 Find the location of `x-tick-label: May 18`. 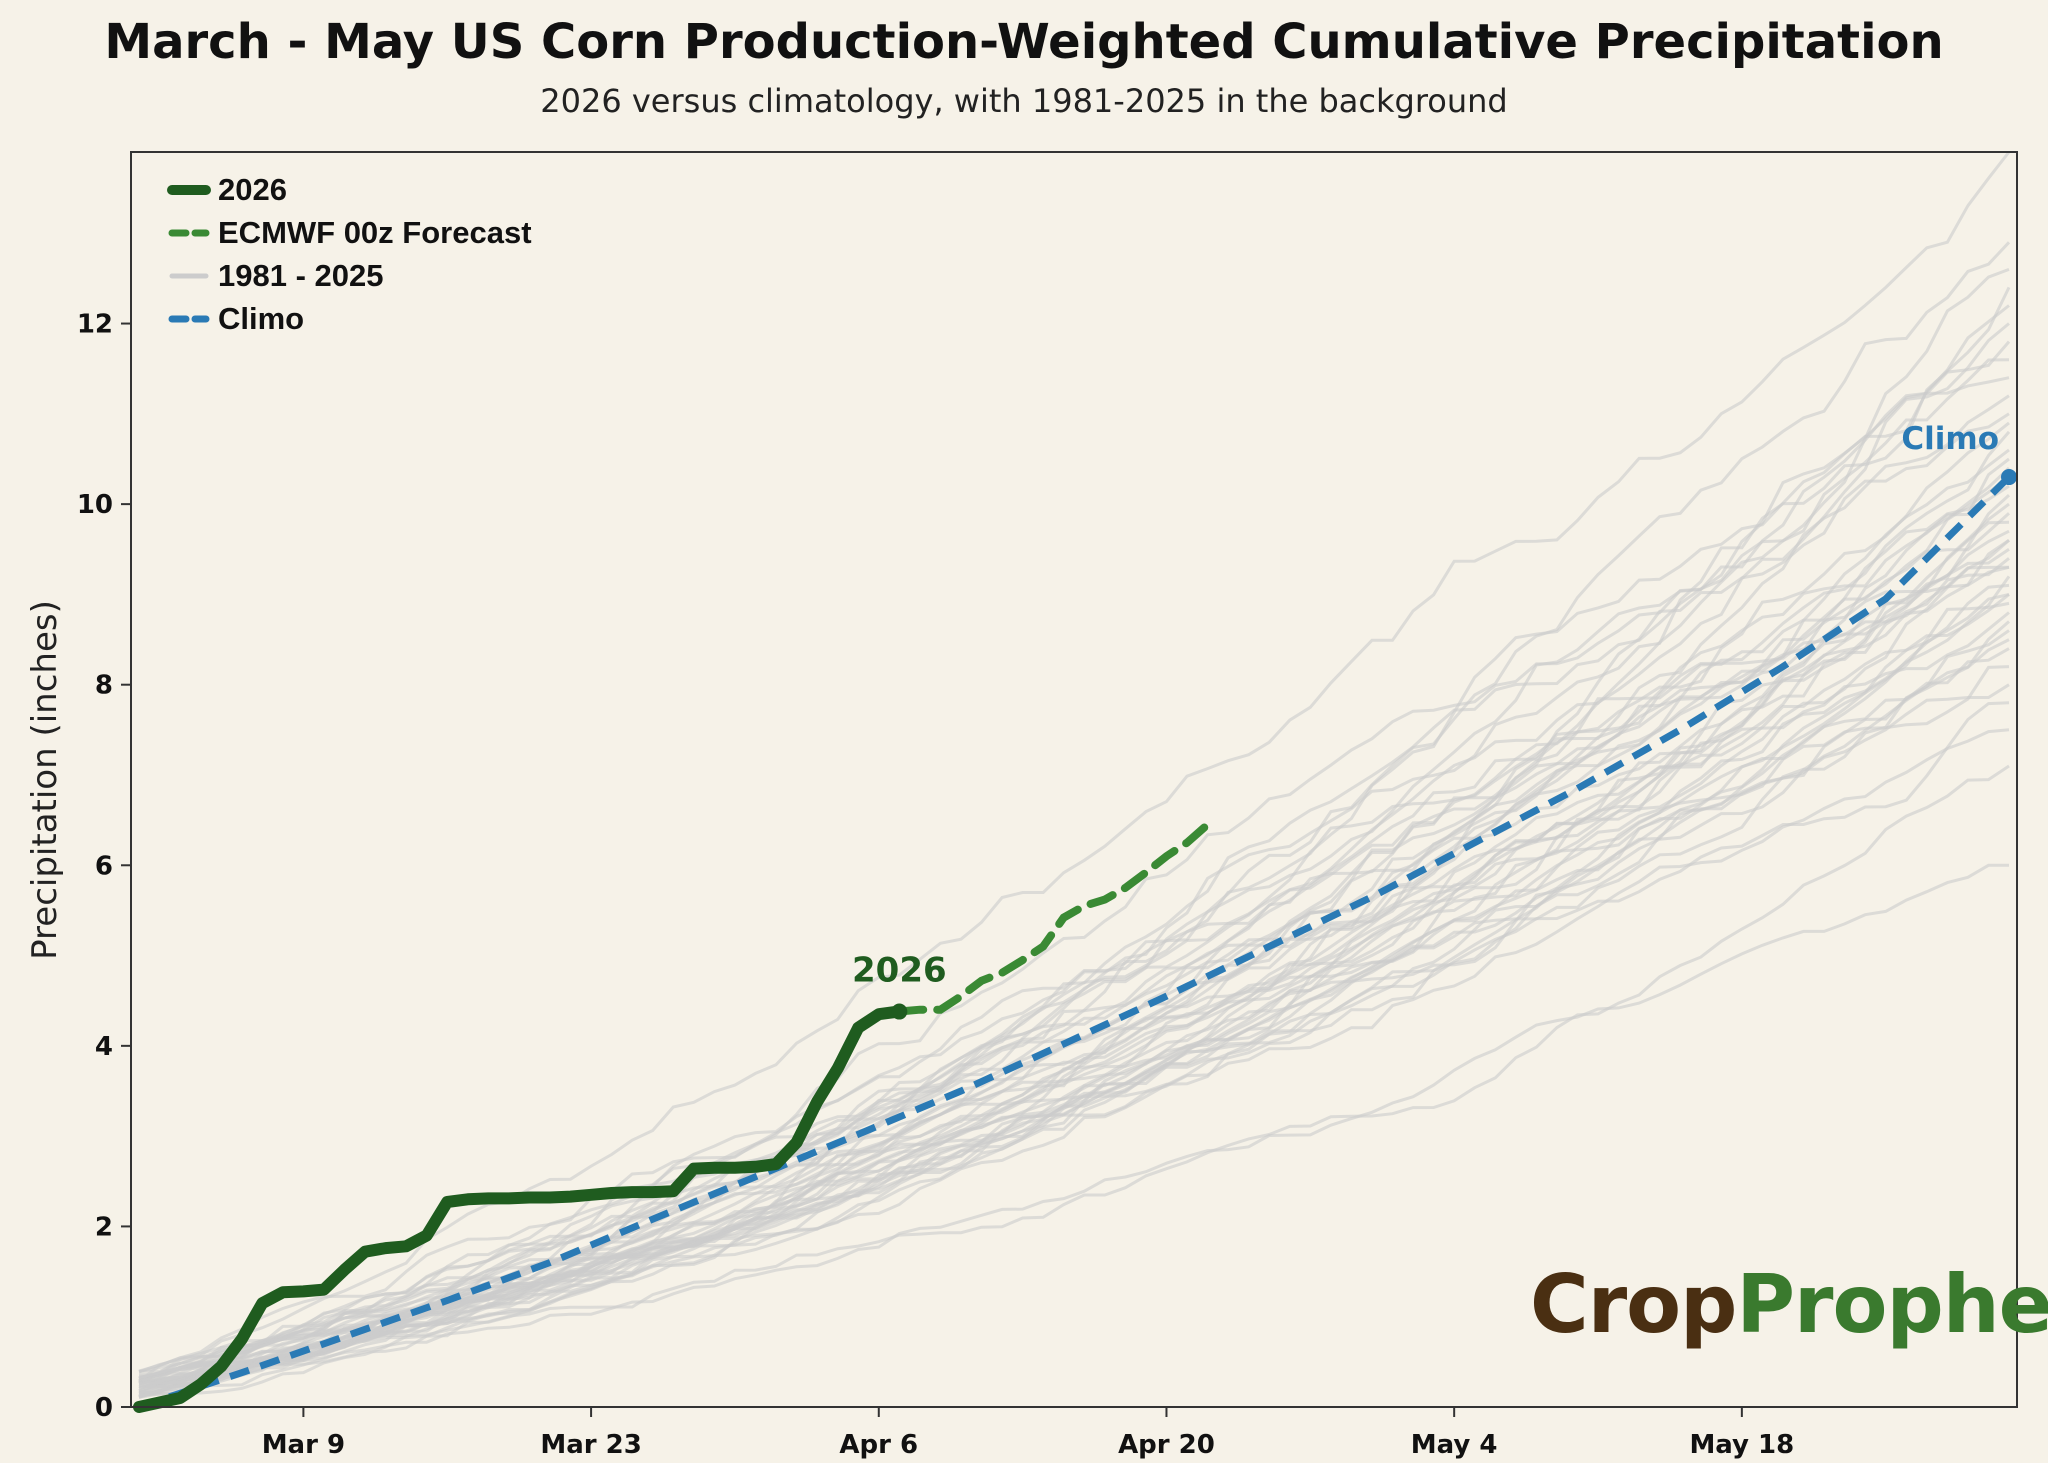

x-tick-label: May 18 is located at coordinates (1741, 1445).